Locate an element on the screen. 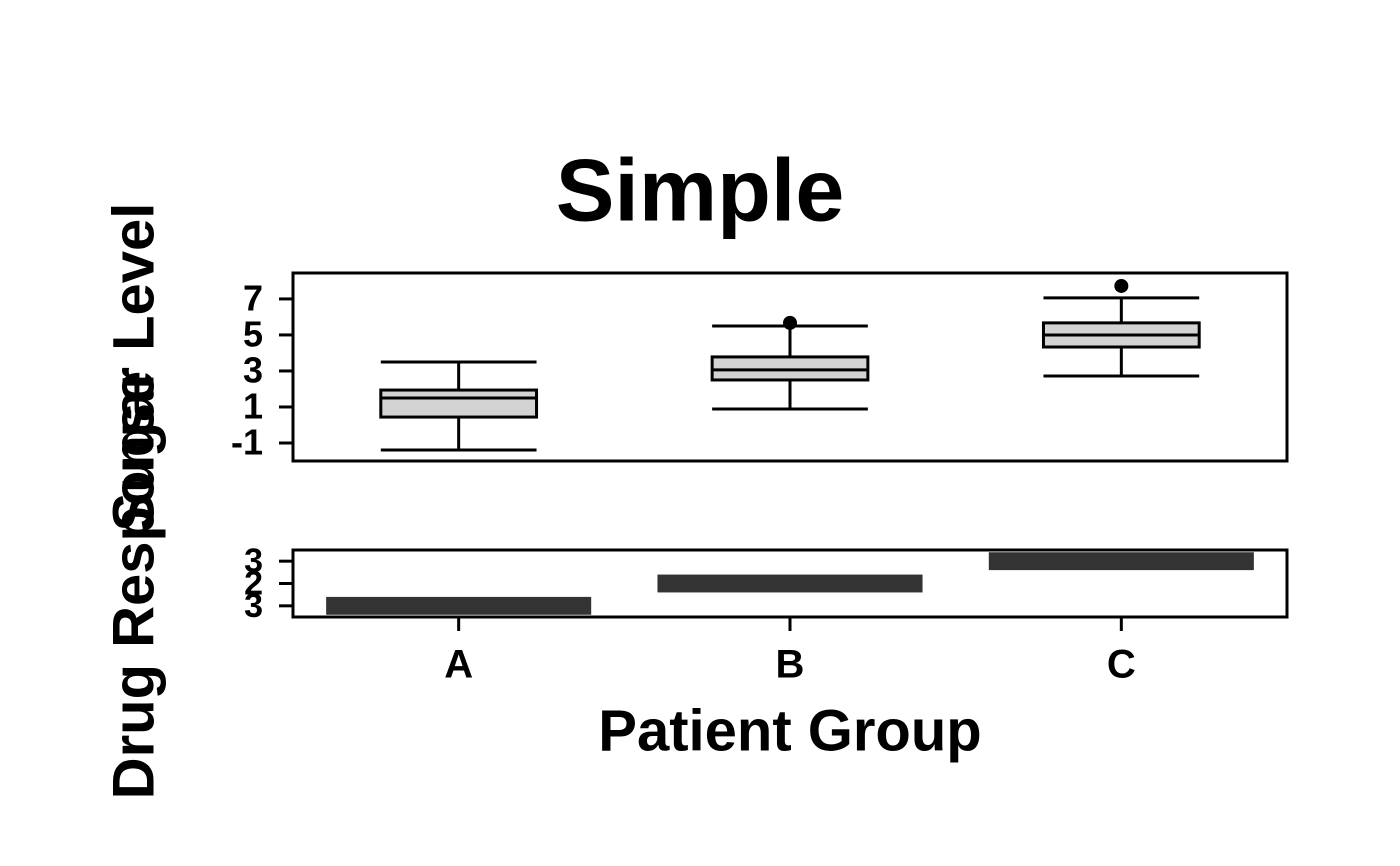  y-tick-label: 2 is located at coordinates (253, 583).